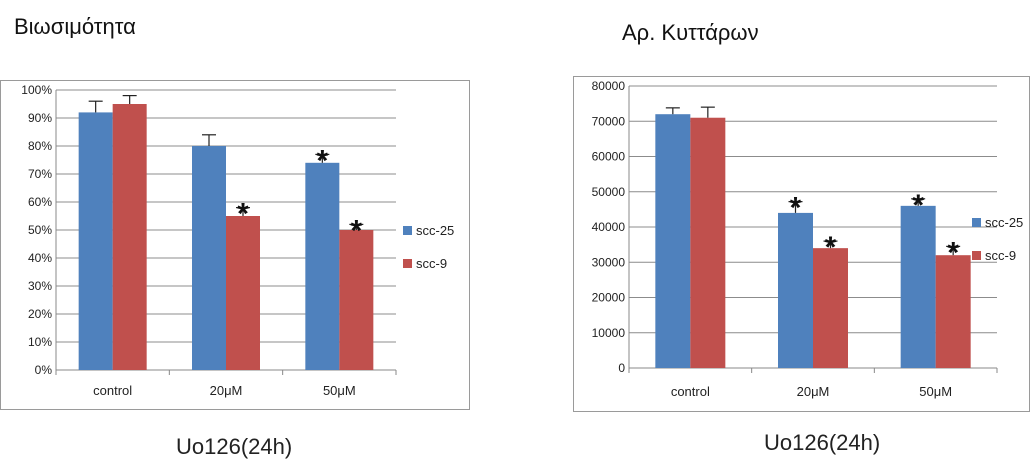  What do you see at coordinates (40, 286) in the screenshot?
I see `y-tick-label: 30%` at bounding box center [40, 286].